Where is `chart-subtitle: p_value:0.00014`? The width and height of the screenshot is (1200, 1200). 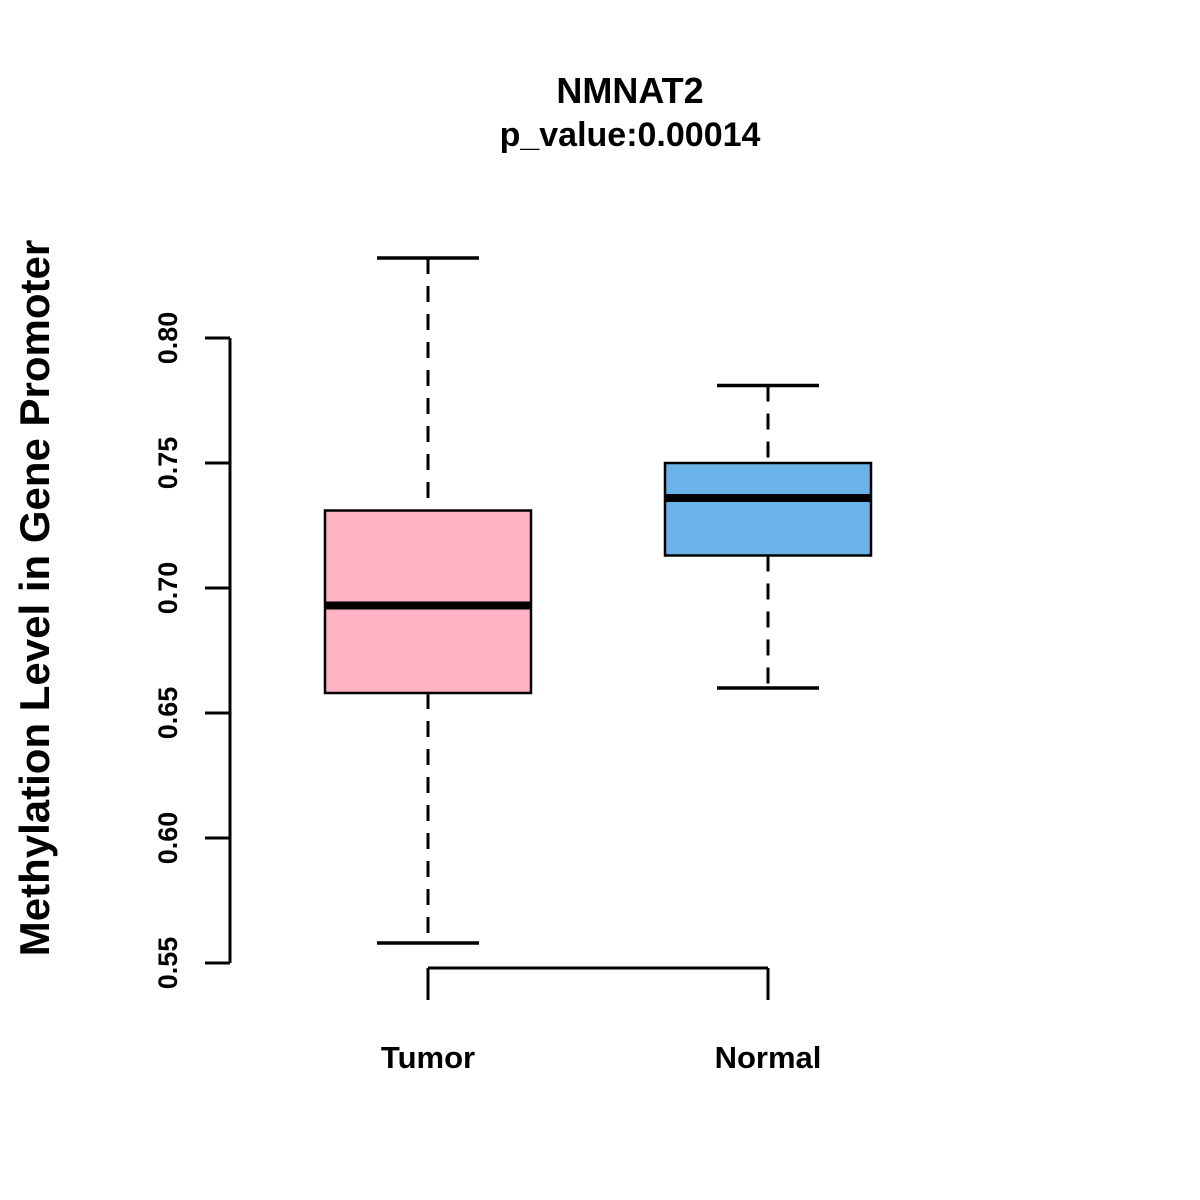
chart-subtitle: p_value:0.00014 is located at coordinates (630, 135).